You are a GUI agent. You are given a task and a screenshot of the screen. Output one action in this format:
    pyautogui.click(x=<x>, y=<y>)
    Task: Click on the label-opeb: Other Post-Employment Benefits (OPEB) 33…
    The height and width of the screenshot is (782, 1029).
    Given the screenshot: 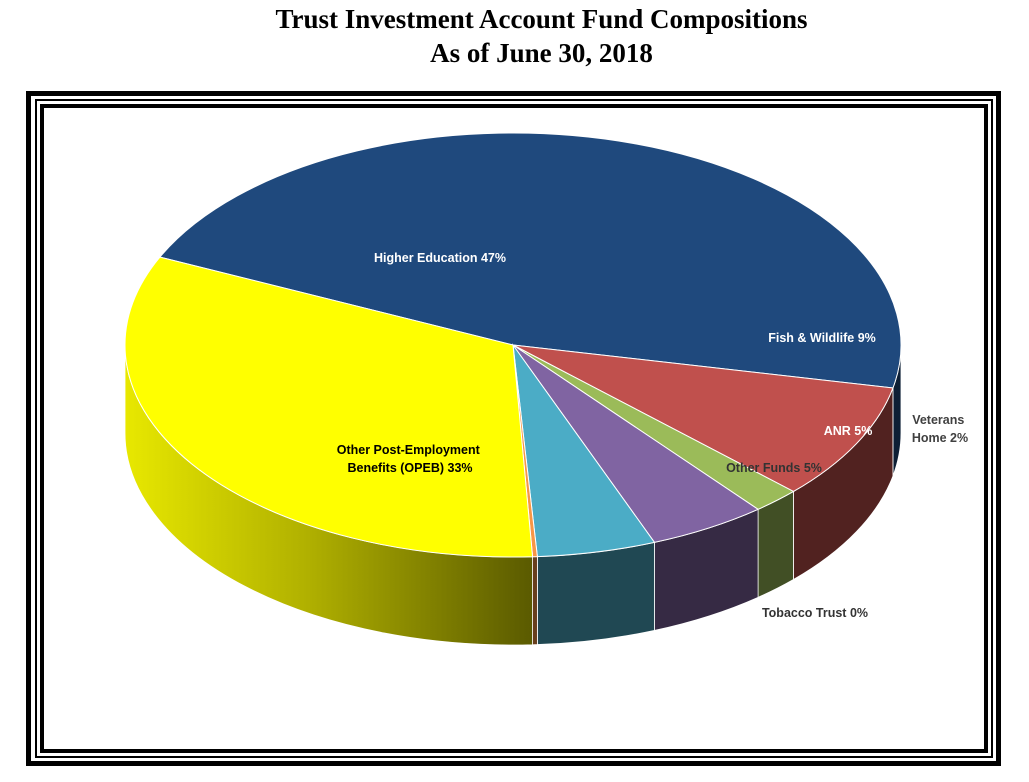 What is the action you would take?
    pyautogui.click(x=410, y=459)
    